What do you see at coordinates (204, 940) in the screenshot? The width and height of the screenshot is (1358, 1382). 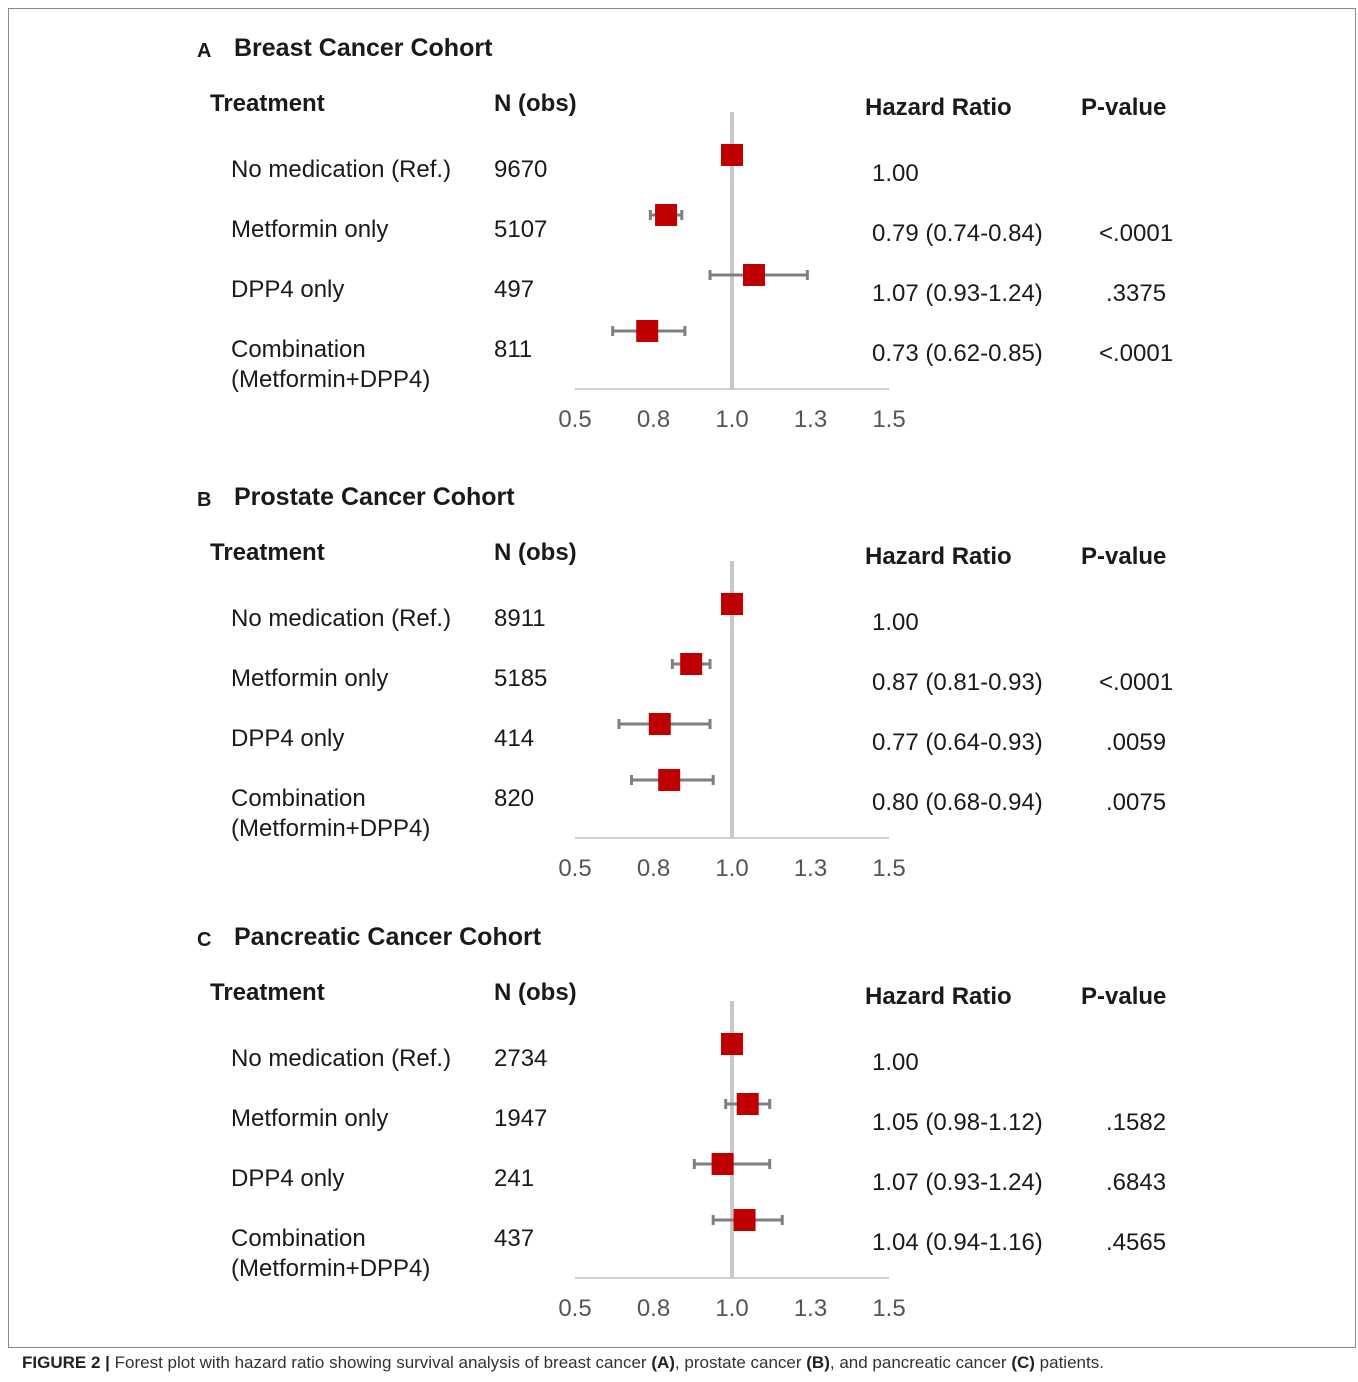 I see `panel-letter: C` at bounding box center [204, 940].